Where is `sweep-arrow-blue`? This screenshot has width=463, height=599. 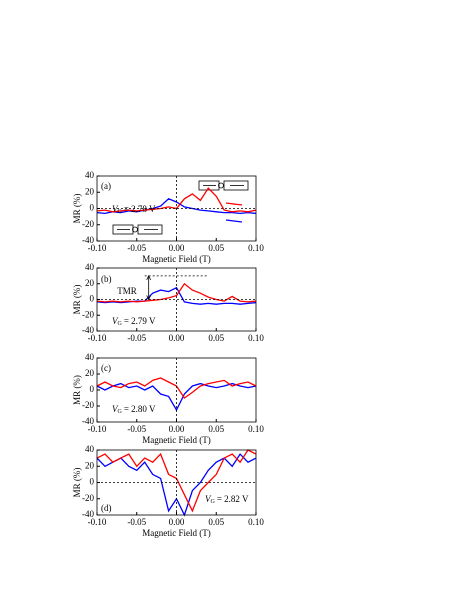
sweep-arrow-blue is located at coordinates (234, 221).